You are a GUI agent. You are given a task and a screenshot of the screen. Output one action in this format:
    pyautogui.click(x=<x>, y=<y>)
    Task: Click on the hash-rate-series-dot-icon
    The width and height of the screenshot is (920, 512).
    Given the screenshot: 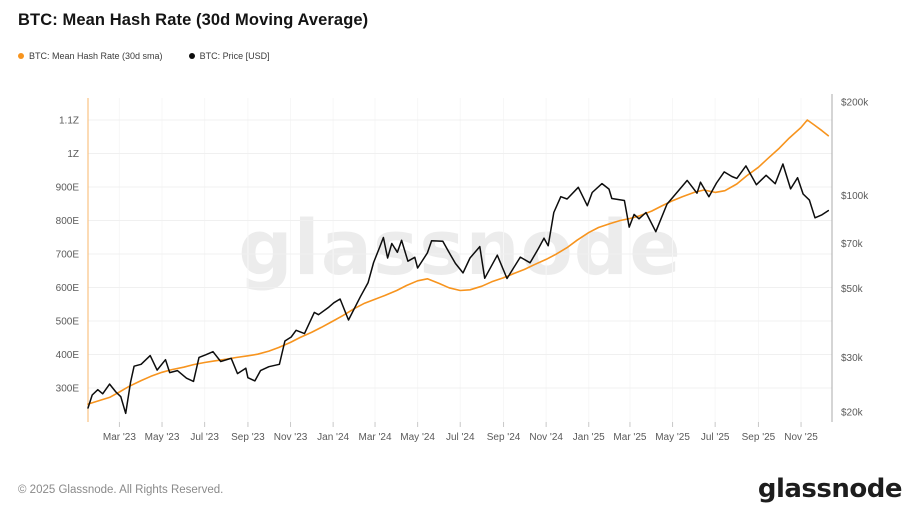 What is the action you would take?
    pyautogui.click(x=21, y=56)
    